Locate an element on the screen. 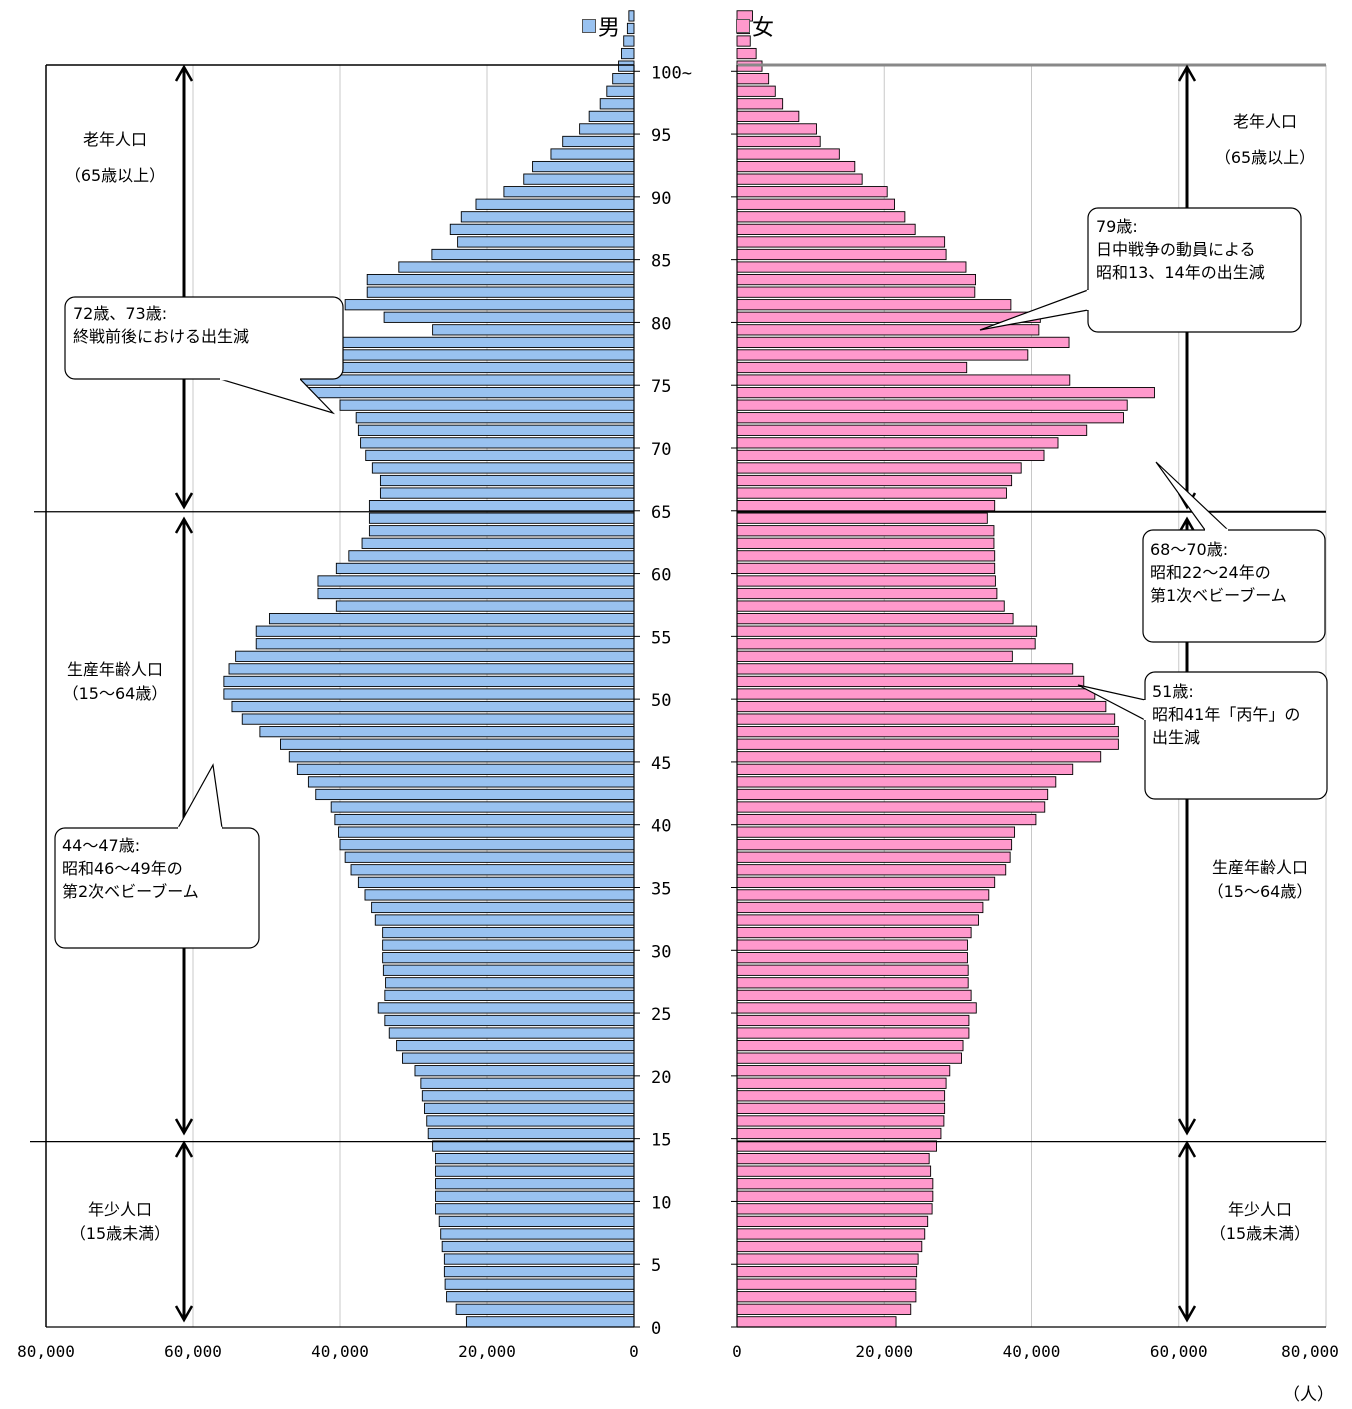 The height and width of the screenshot is (1409, 1352). female-x-tick-2: 40,000 is located at coordinates (1032, 1351).